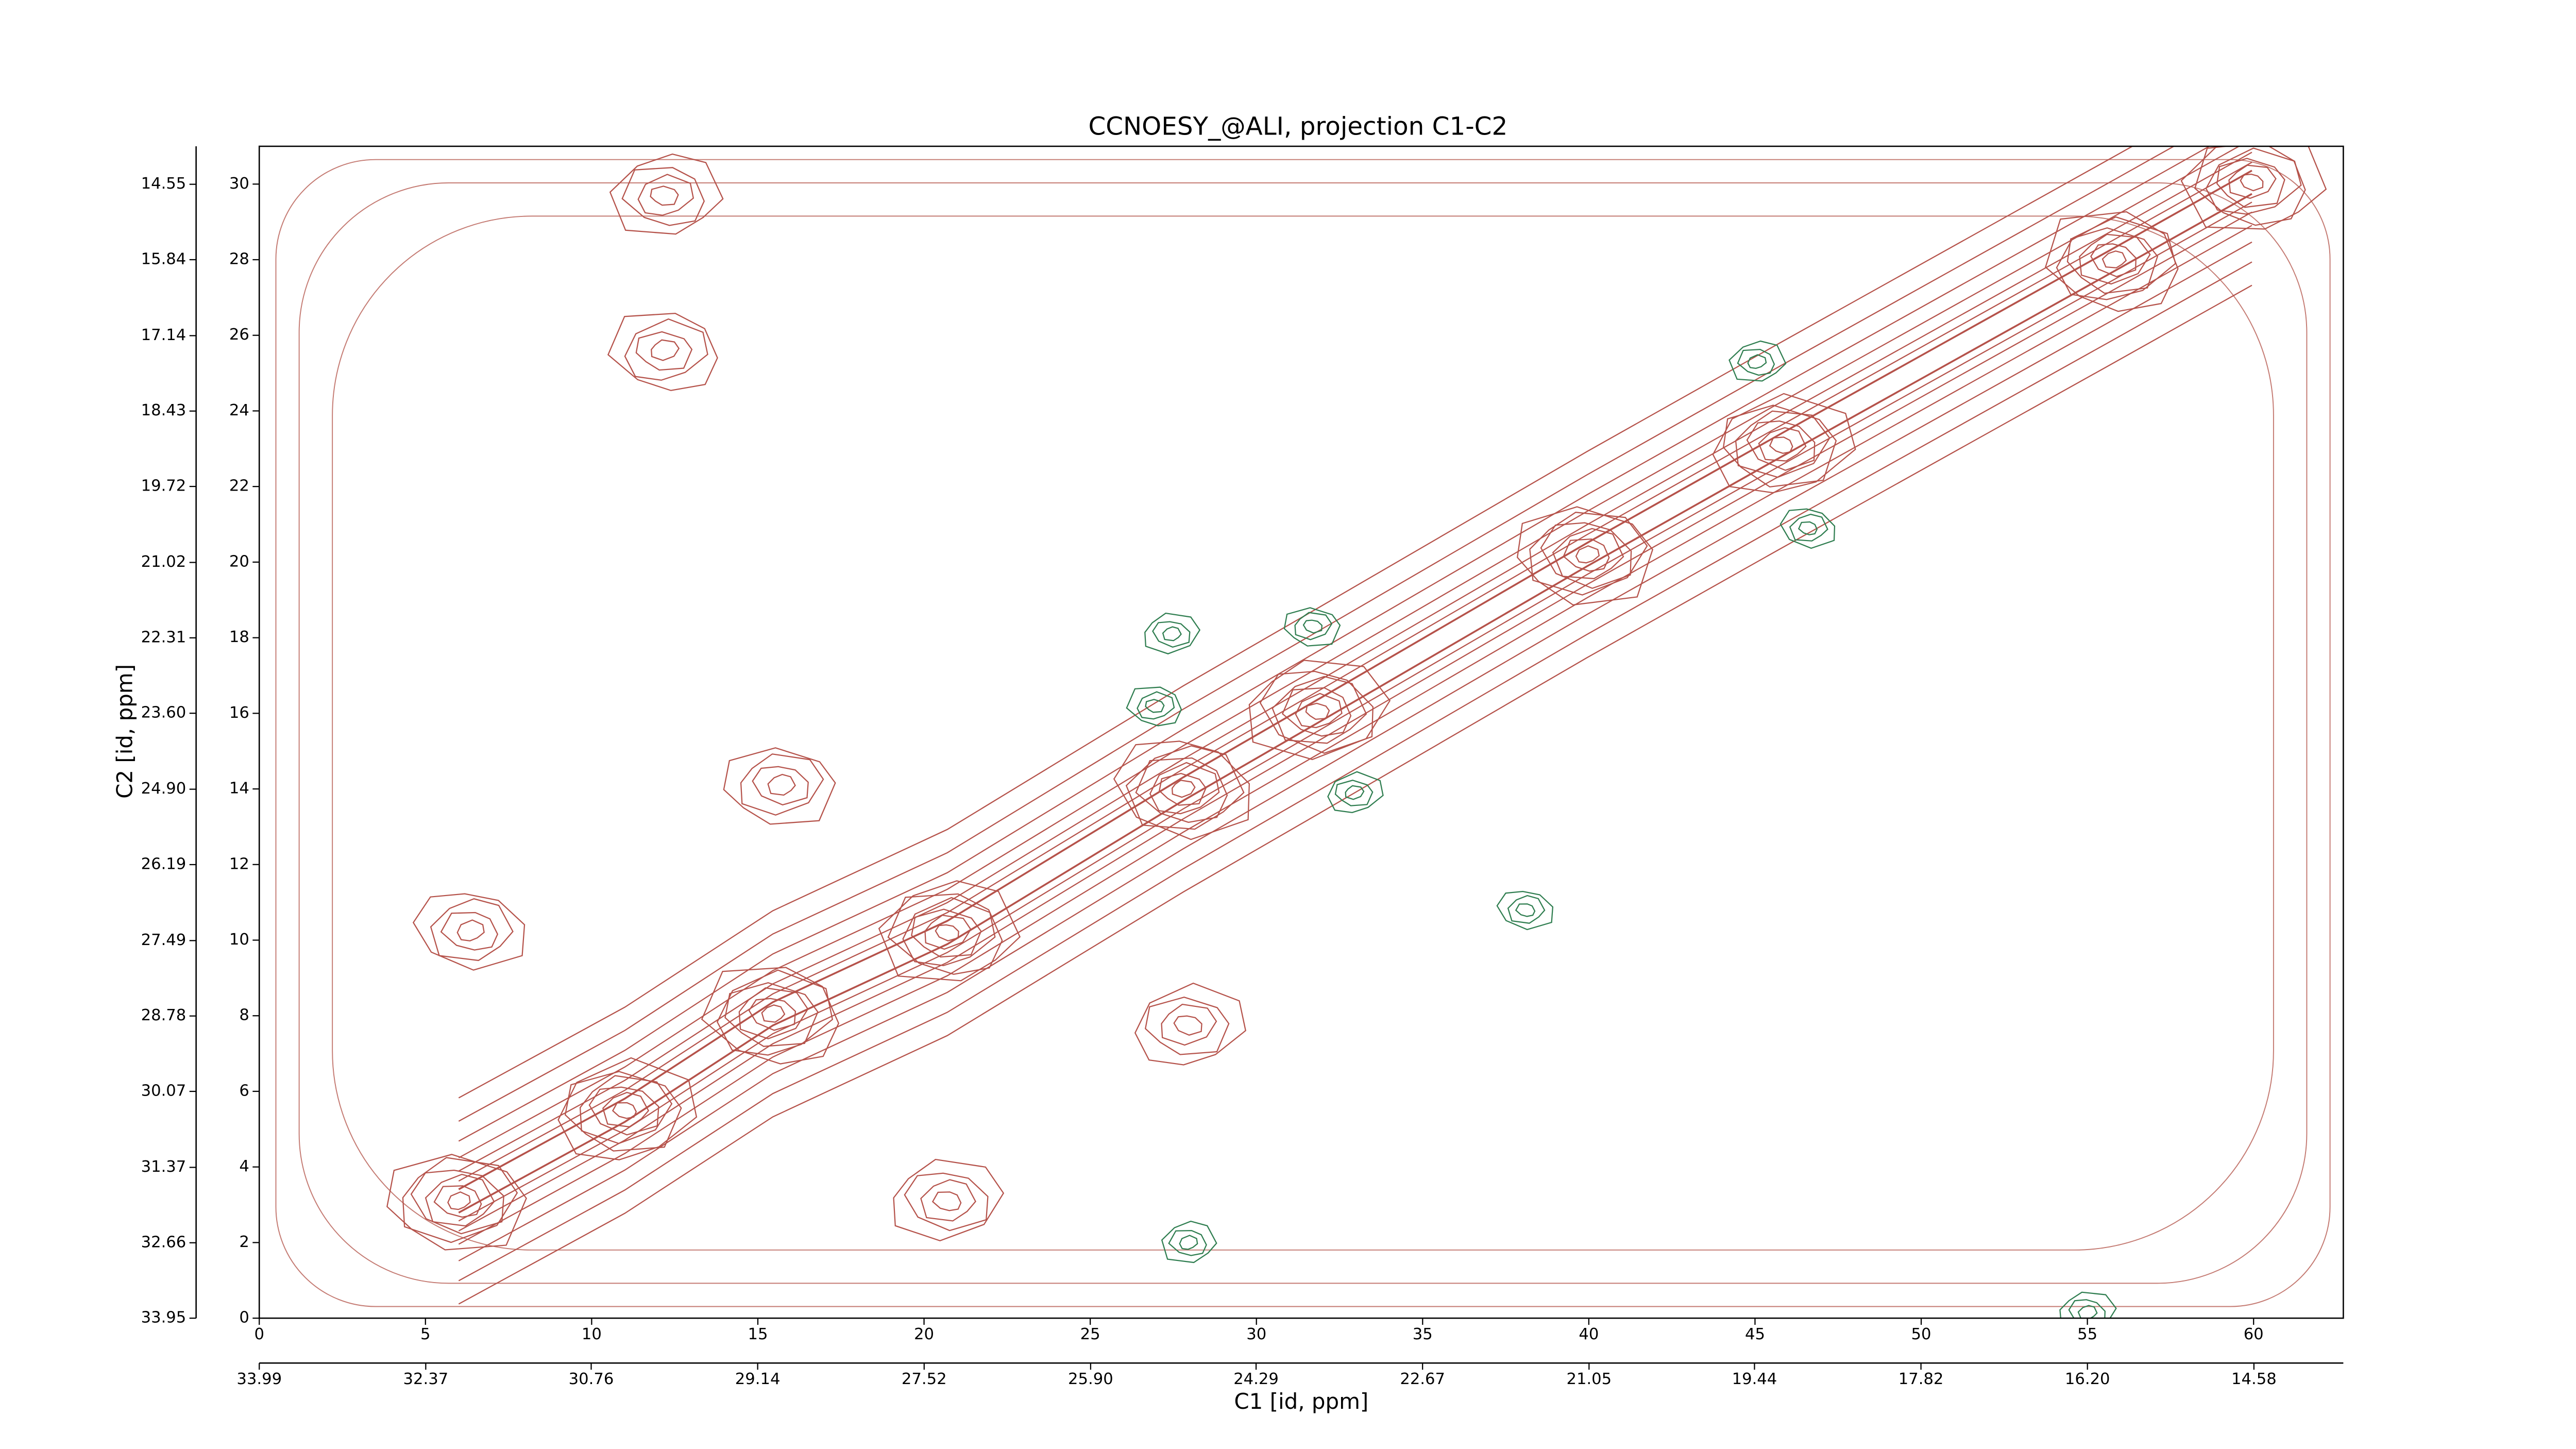 Image resolution: width=2576 pixels, height=1449 pixels. Describe the element at coordinates (1423, 1334) in the screenshot. I see `x-tick-label: 35` at that location.